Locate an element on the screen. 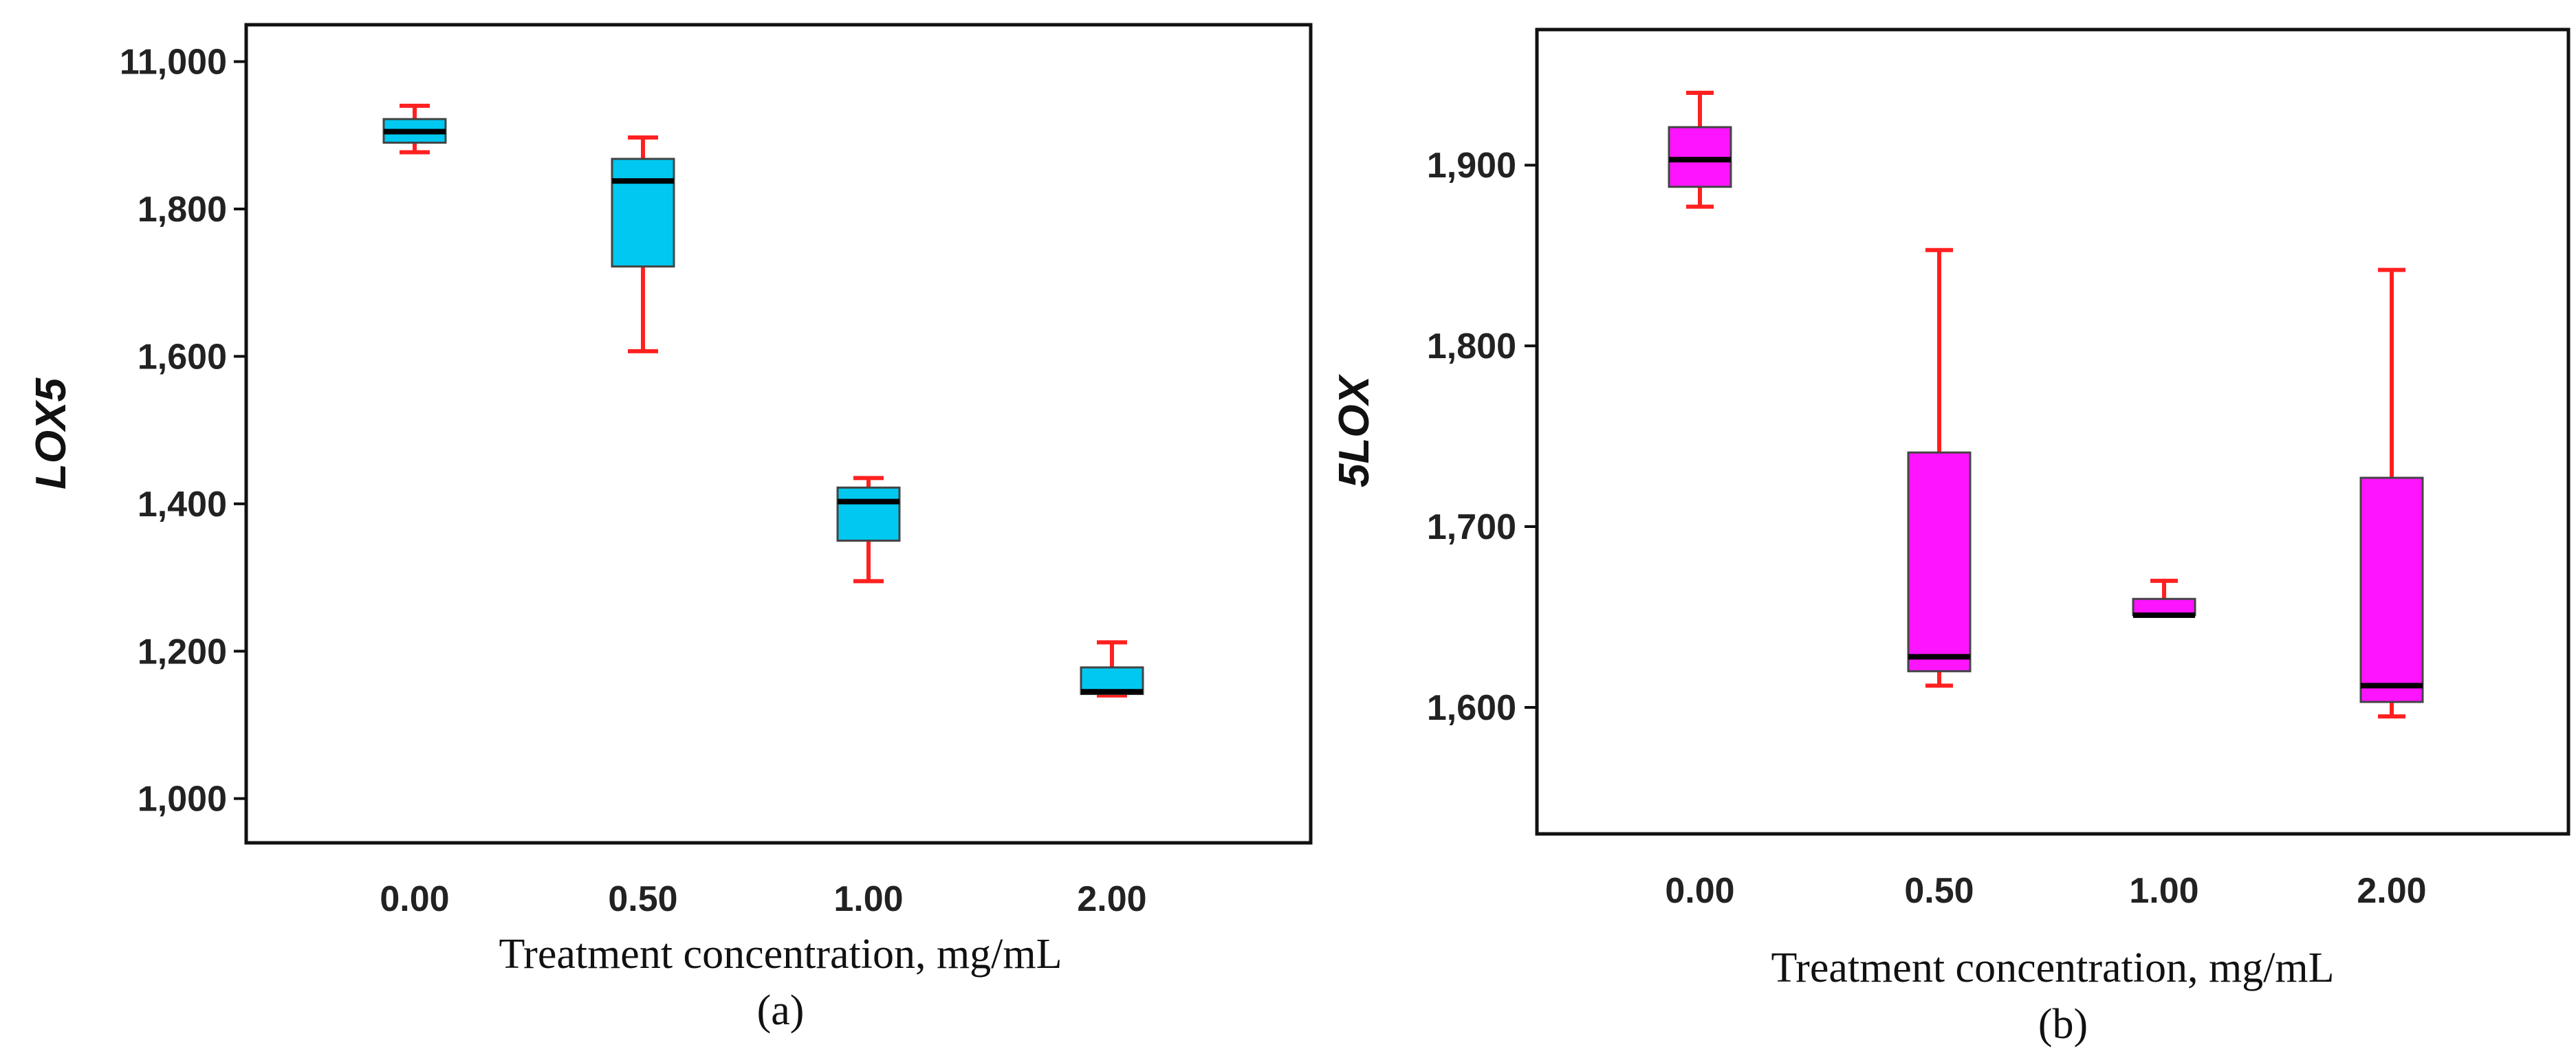  x-axis-b: 0.00 0.50 1.00 2.00 is located at coordinates (2045, 891).